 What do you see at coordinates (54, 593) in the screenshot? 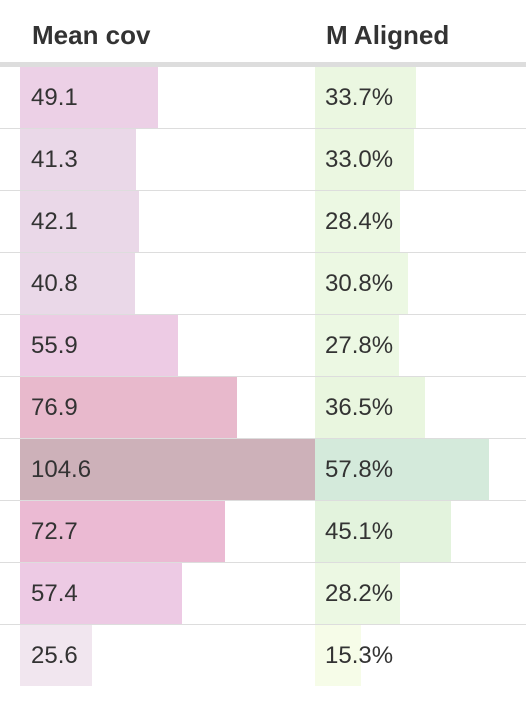
I see `mean-cov-value: 57.4` at bounding box center [54, 593].